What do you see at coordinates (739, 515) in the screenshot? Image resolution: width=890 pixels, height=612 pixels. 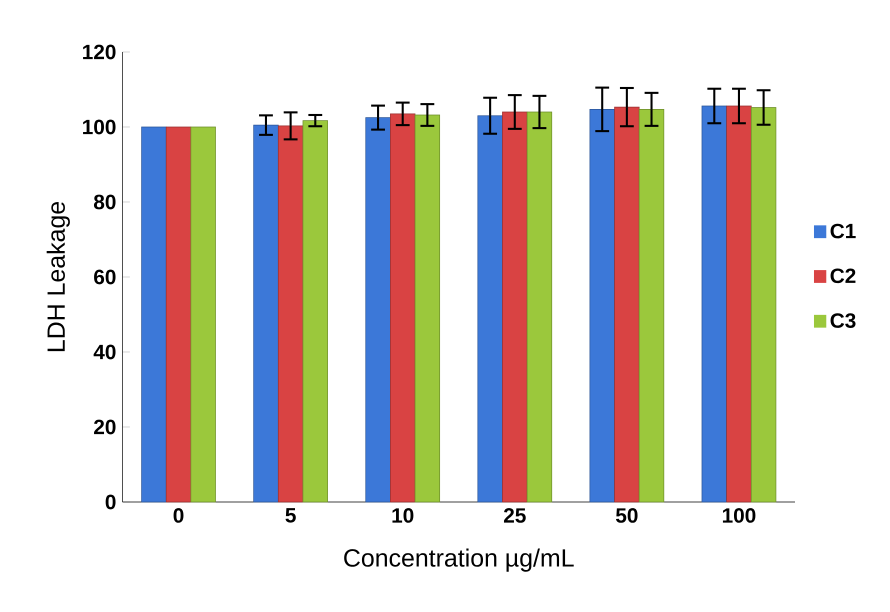 I see `x-tick-label: 100` at bounding box center [739, 515].